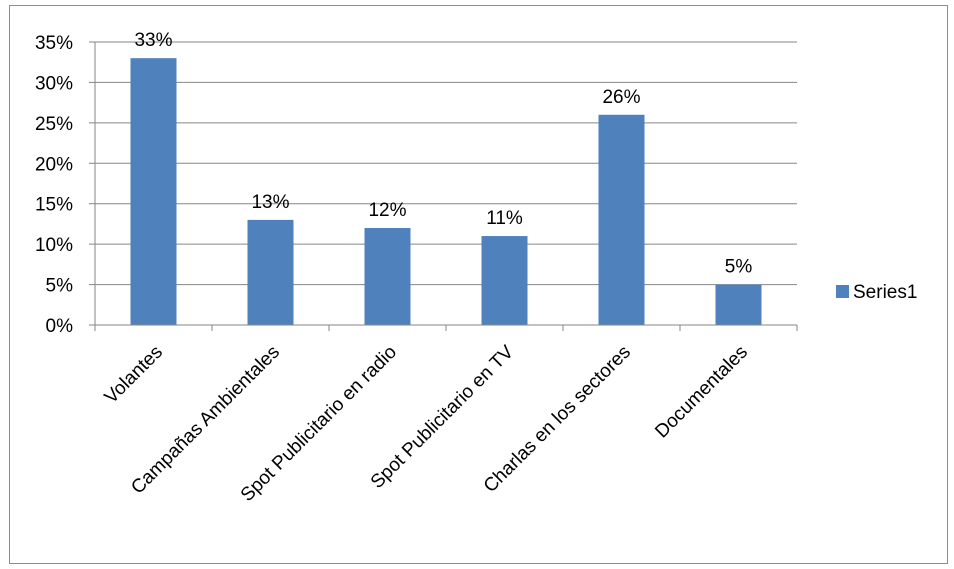 Image resolution: width=954 pixels, height=569 pixels. Describe the element at coordinates (54, 124) in the screenshot. I see `y-tick-label: 25%` at that location.